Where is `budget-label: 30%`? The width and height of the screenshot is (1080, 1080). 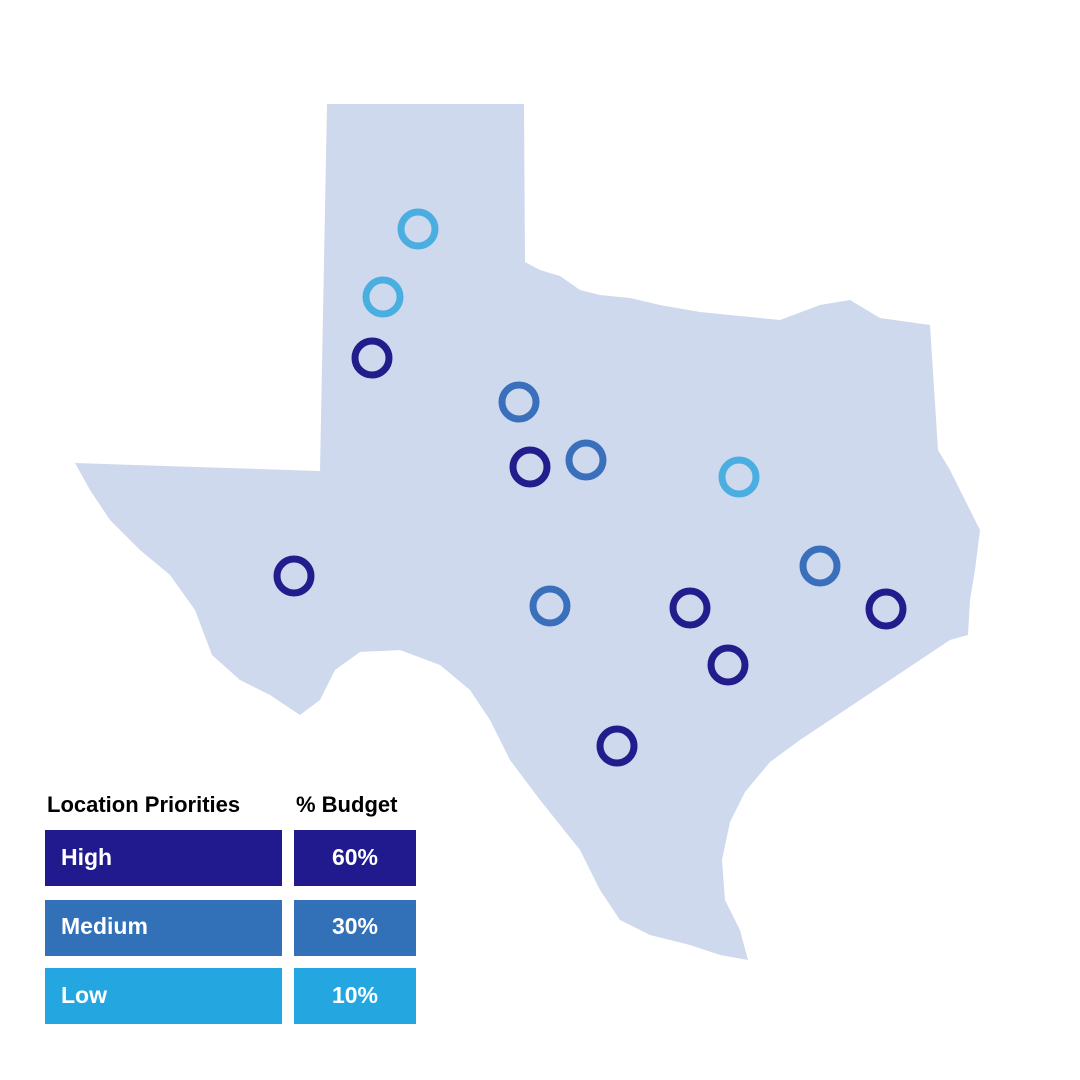
budget-label: 30% is located at coordinates (355, 926).